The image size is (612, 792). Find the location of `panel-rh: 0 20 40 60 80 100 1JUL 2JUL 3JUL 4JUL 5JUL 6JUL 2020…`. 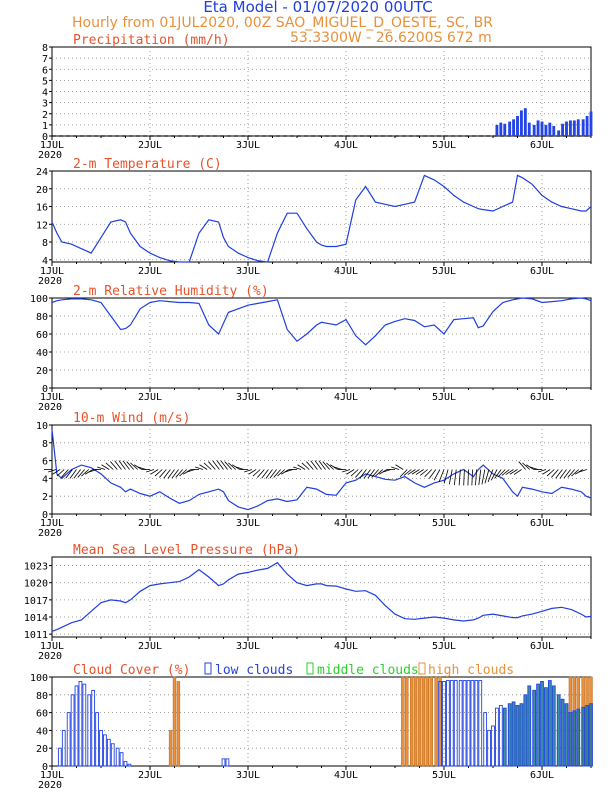

panel-rh: 0 20 40 60 80 100 1JUL 2JUL 3JUL 4JUL 5JUL 6JUL 2020… is located at coordinates (311, 348).